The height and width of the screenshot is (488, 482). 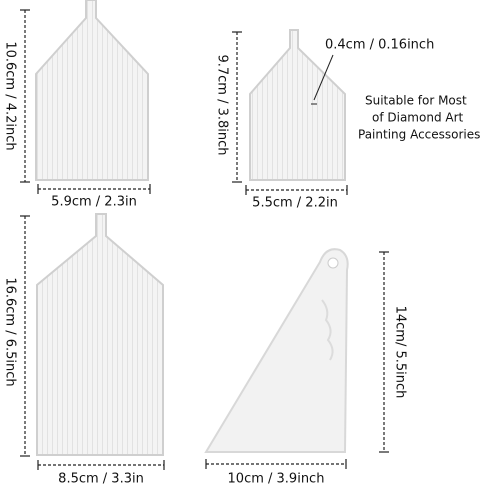 I want to click on callout-line, so click(x=323, y=77).